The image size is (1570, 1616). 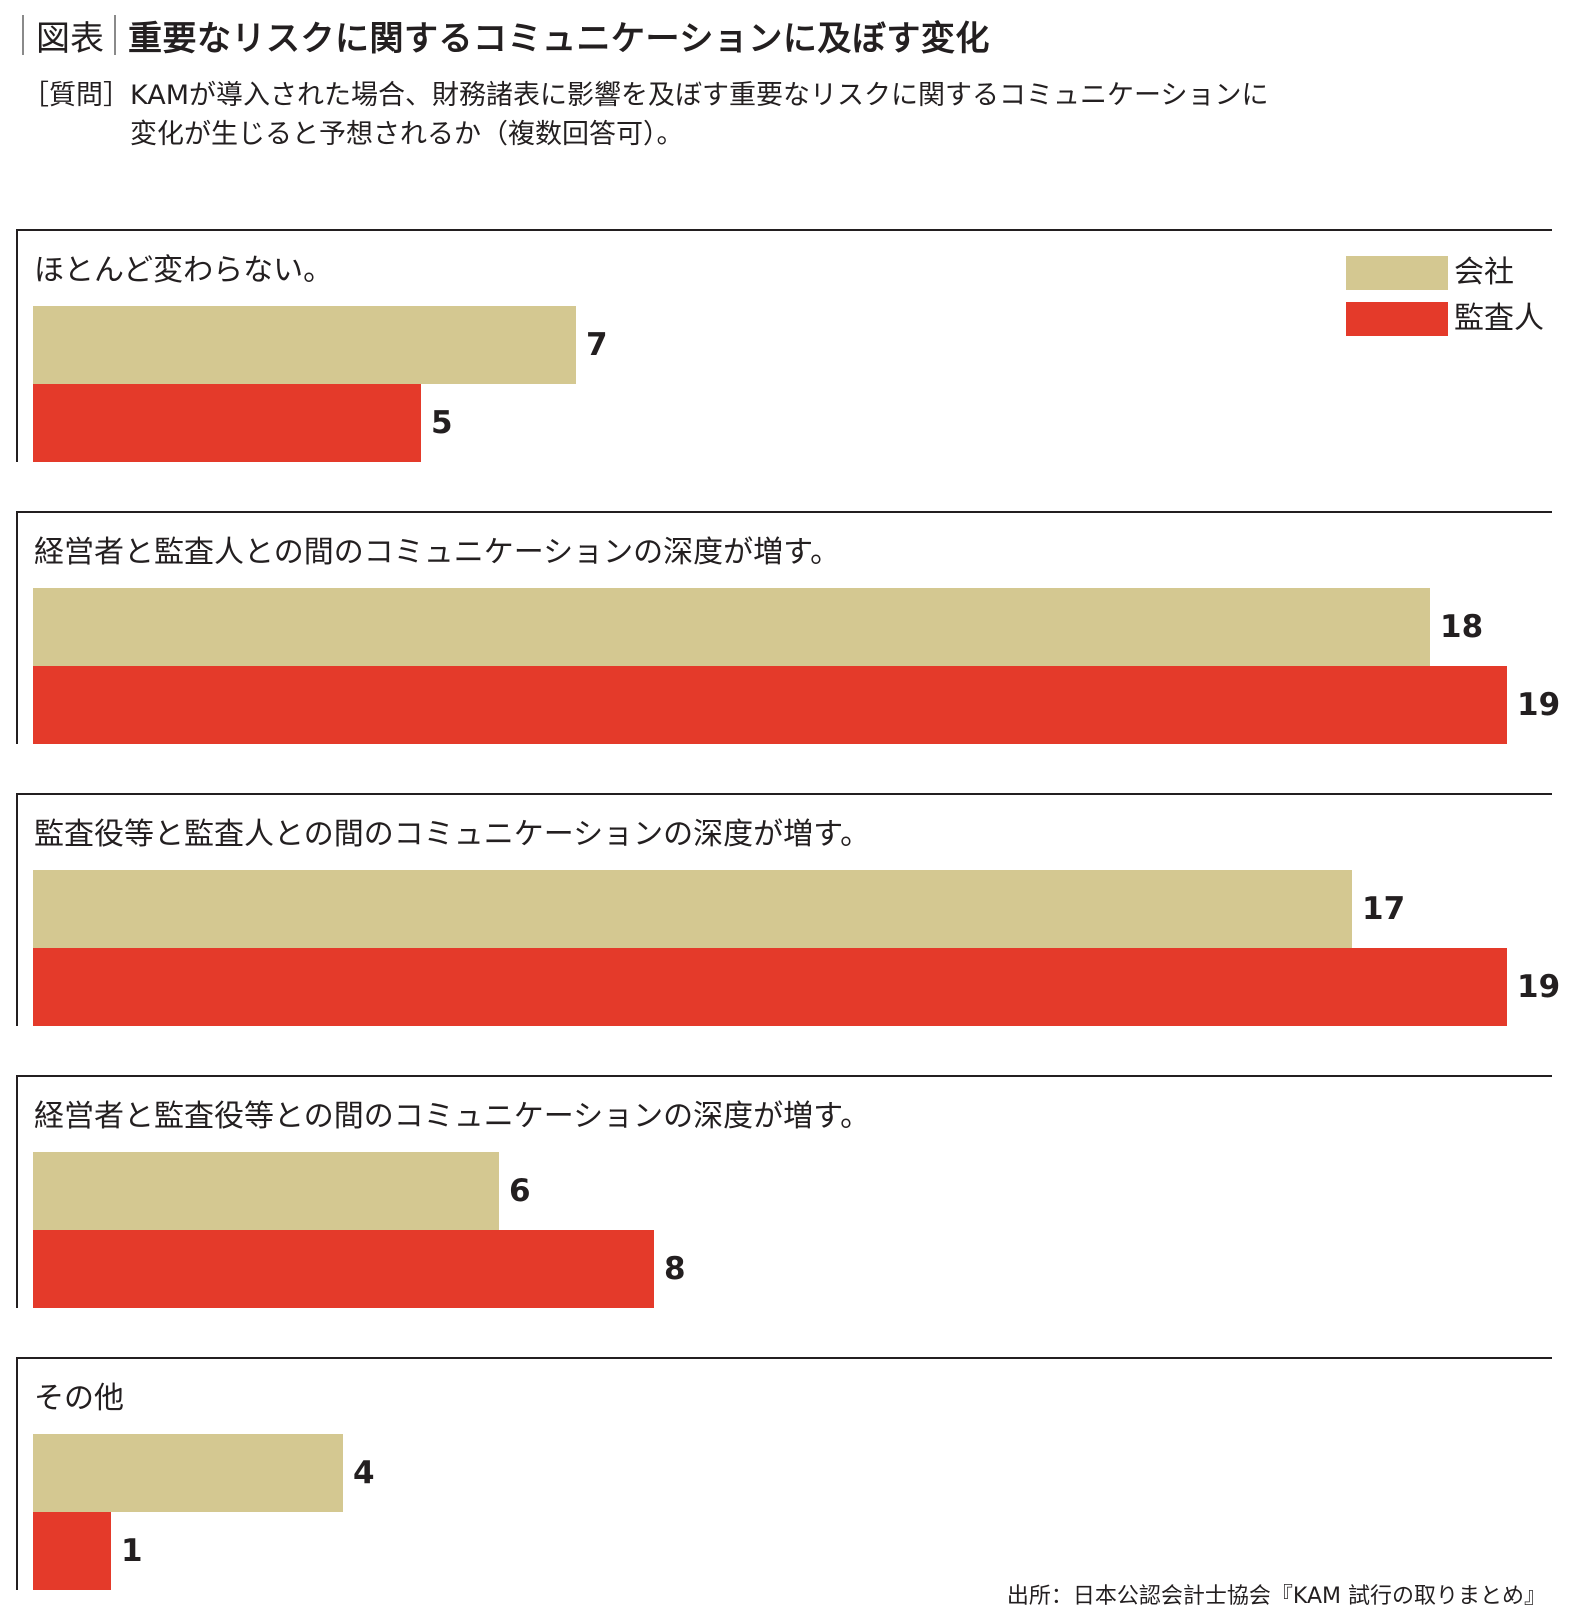 What do you see at coordinates (784, 346) in the screenshot?
I see `category-panel: ほとんど変わらない。 7 5` at bounding box center [784, 346].